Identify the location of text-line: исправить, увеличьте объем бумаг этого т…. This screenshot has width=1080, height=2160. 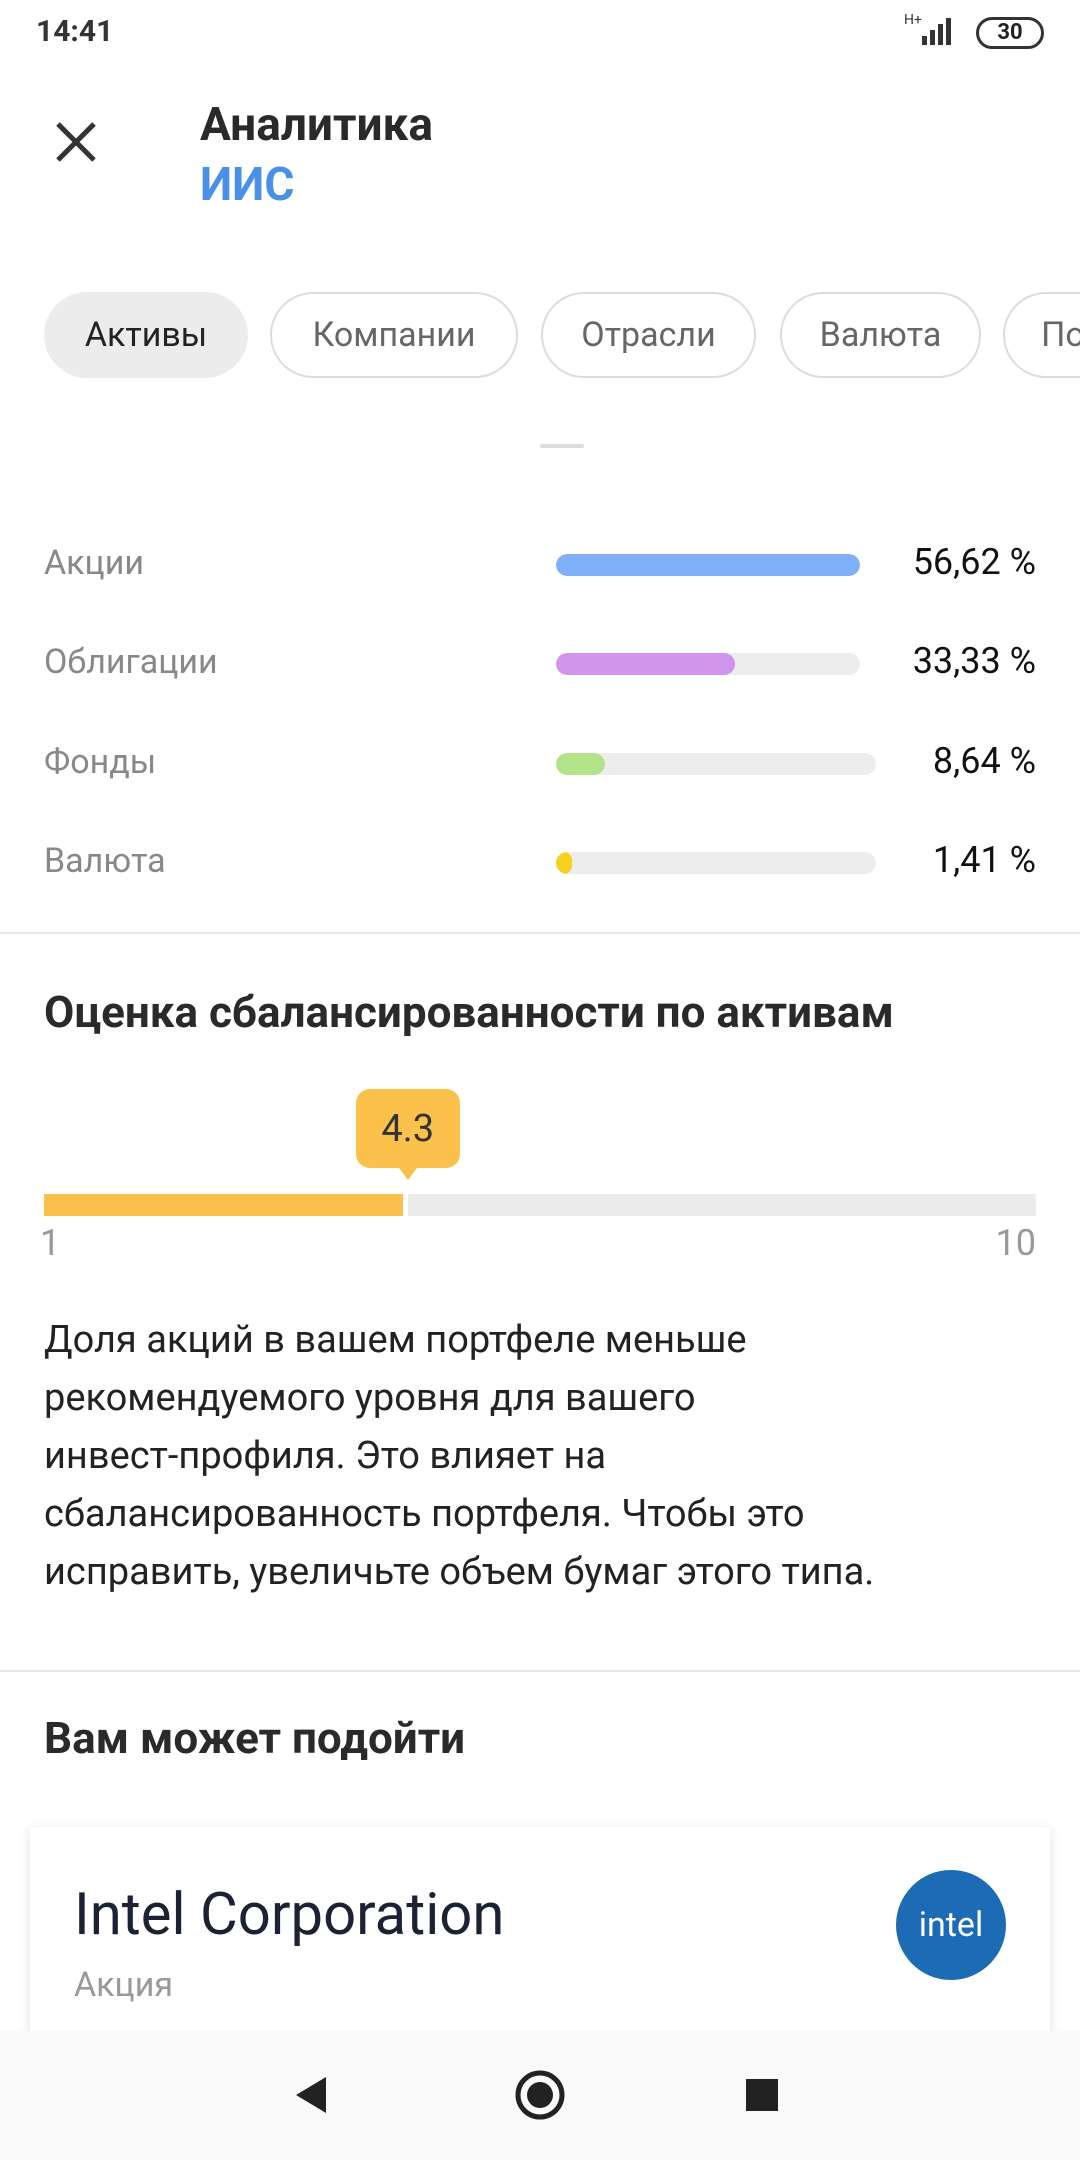
(459, 1572).